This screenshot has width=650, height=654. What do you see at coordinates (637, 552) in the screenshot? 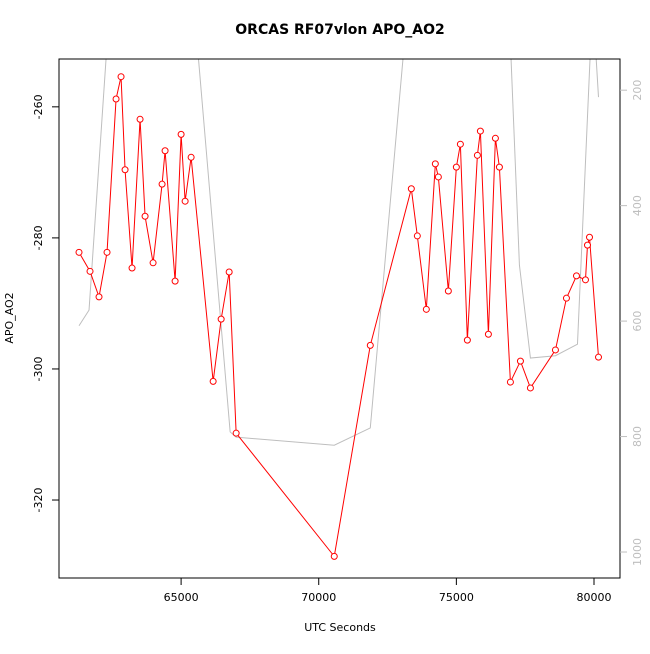
I see `y2-tick-label: 1000` at bounding box center [637, 552].